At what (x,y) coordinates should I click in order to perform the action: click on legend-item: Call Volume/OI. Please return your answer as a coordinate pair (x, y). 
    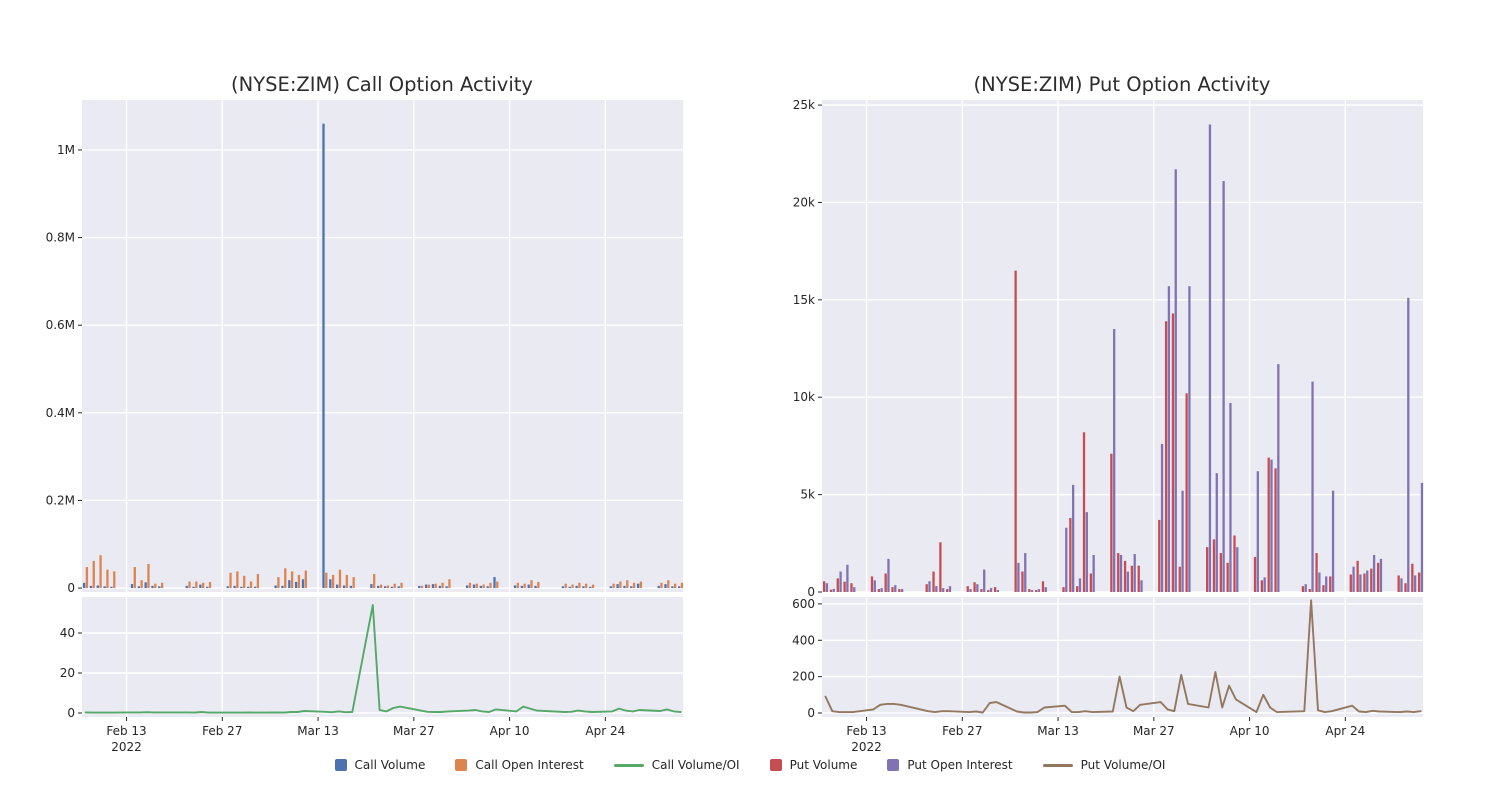
    Looking at the image, I should click on (676, 765).